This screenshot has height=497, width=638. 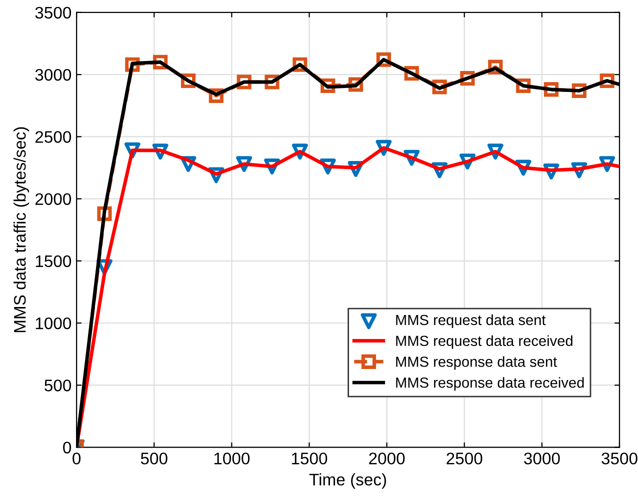 I want to click on x-tick-label: 1000, so click(x=232, y=458).